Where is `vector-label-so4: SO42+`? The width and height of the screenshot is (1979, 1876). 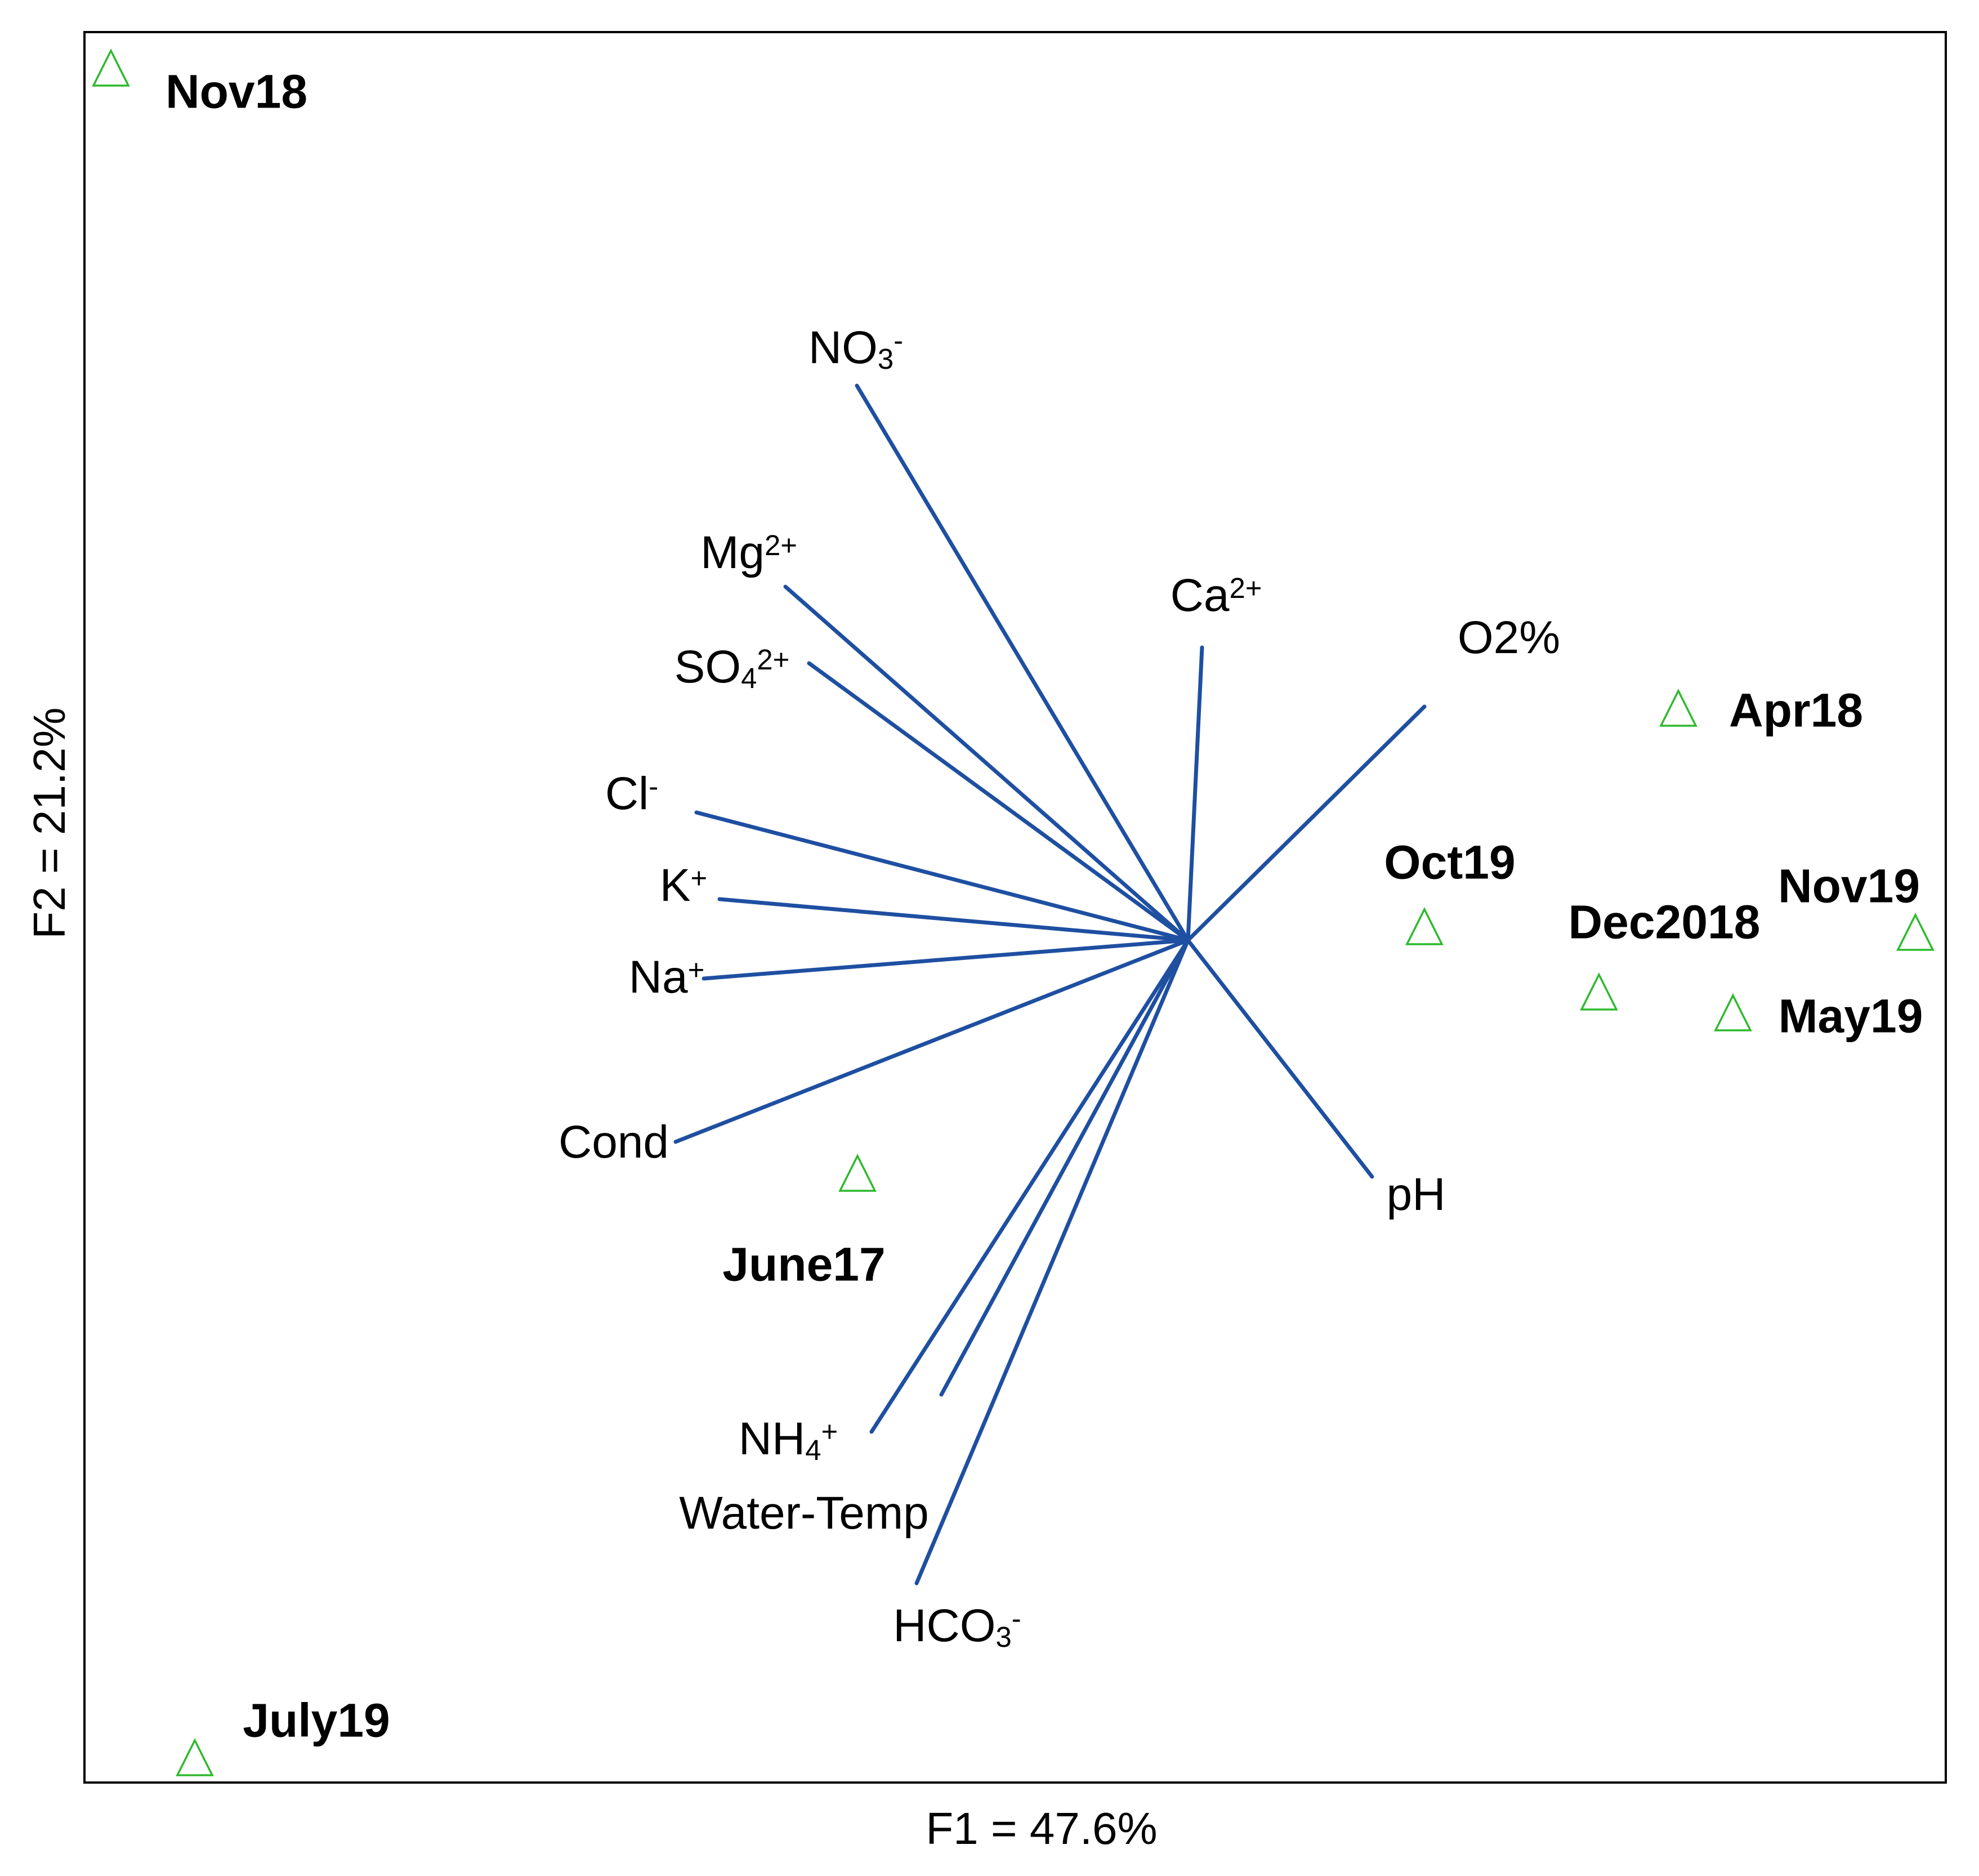
vector-label-so4: SO42+ is located at coordinates (732, 667).